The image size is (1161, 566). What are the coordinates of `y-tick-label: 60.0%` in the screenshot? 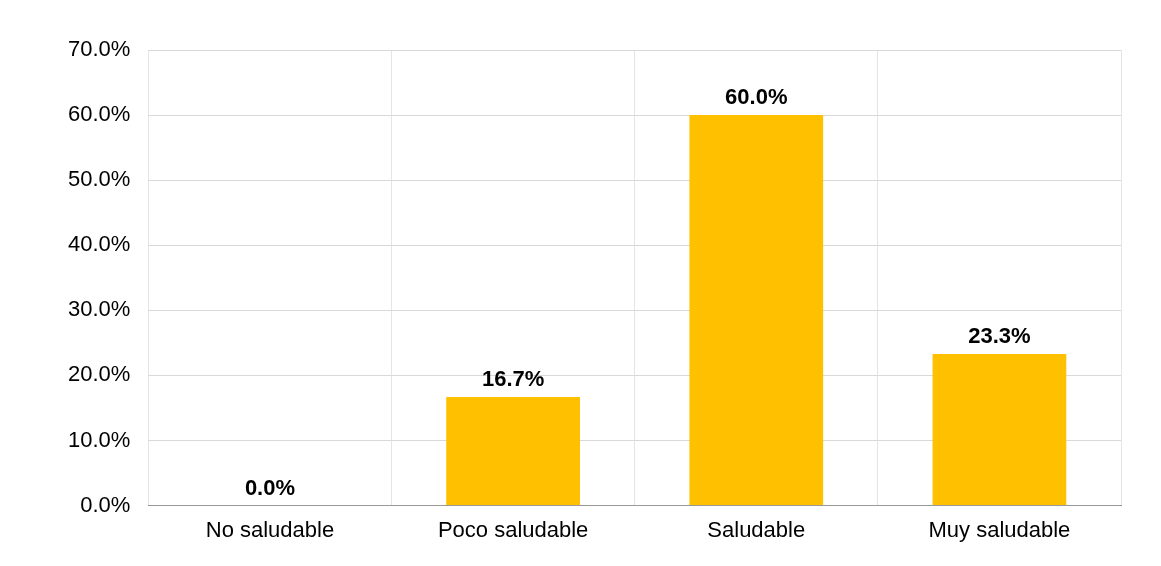 It's located at (99, 114).